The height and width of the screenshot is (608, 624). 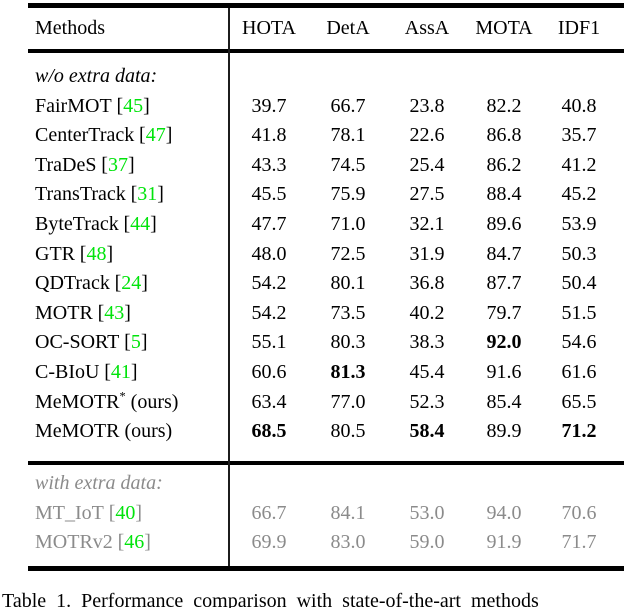 What do you see at coordinates (322, 195) in the screenshot?
I see `table-row: TransTrack [31] 45.5 75.9 27.5 88.4 45.2` at bounding box center [322, 195].